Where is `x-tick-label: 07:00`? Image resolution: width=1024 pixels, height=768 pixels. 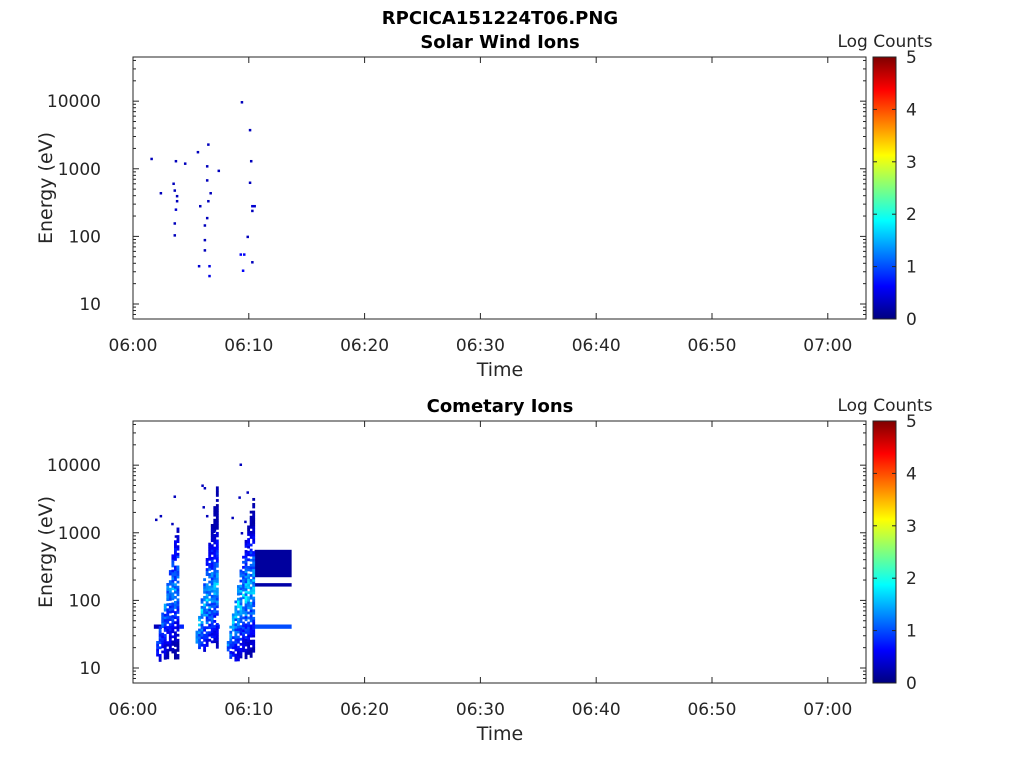
x-tick-label: 07:00 is located at coordinates (827, 710).